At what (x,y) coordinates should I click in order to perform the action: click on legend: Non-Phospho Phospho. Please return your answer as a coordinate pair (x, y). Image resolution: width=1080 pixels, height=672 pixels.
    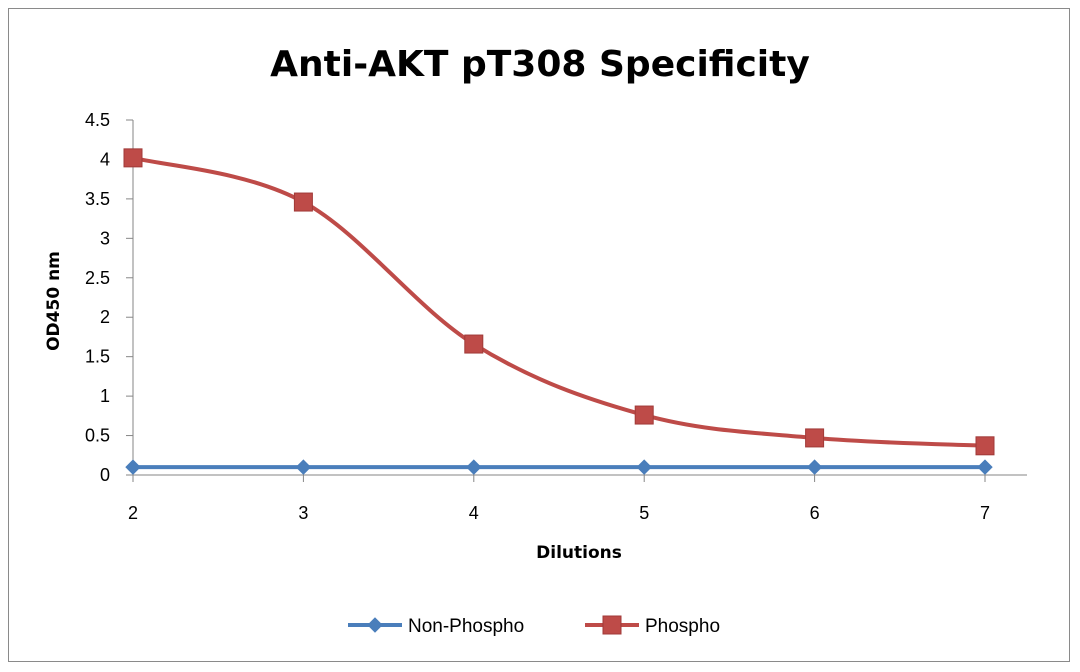
    Looking at the image, I should click on (534, 626).